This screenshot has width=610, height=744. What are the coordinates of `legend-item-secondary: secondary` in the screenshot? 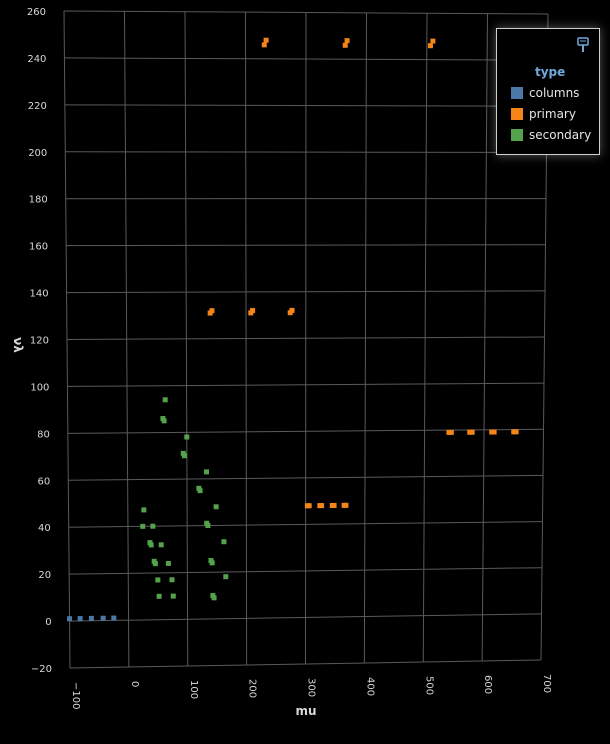 It's located at (551, 135).